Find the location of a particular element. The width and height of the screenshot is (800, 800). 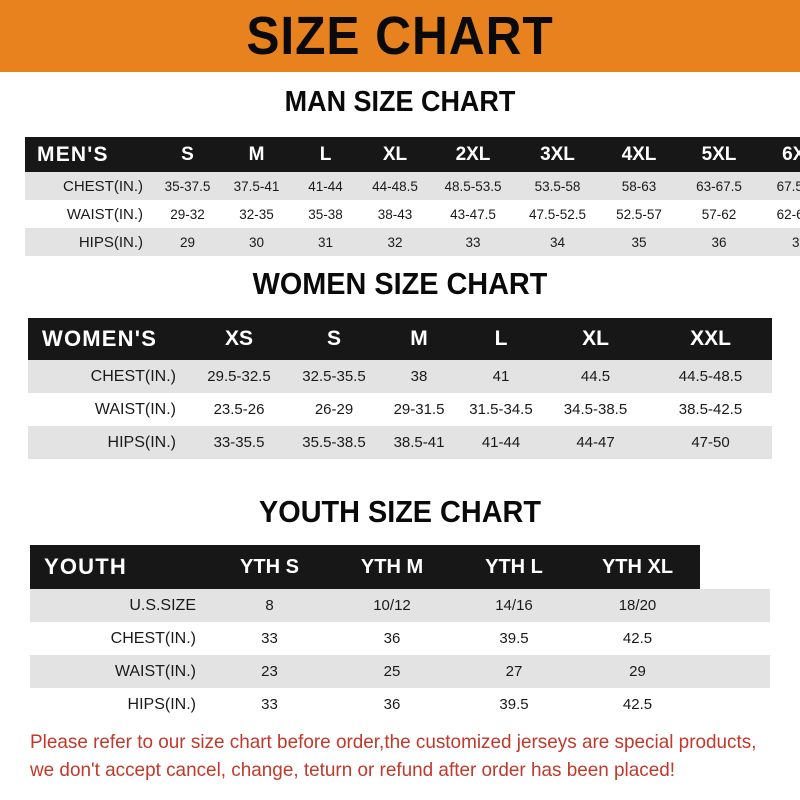

table-cell: 23 is located at coordinates (269, 671).